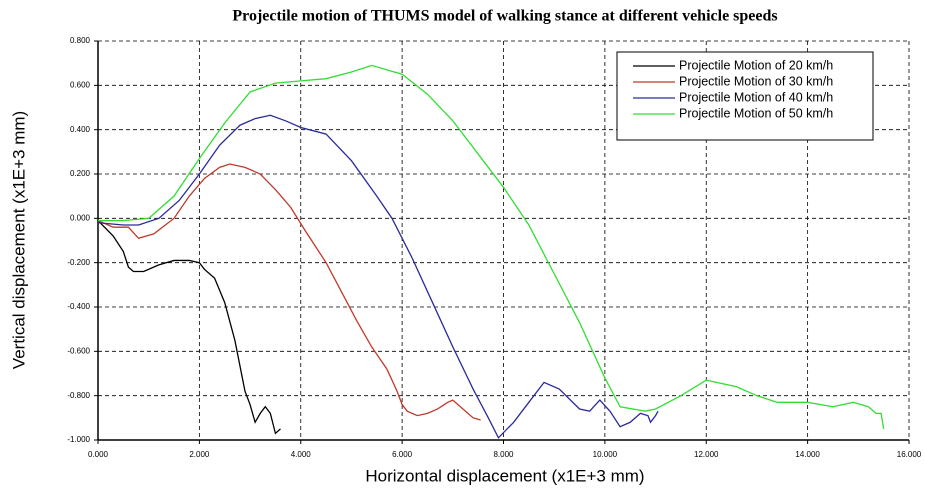 This screenshot has width=925, height=488. Describe the element at coordinates (301, 454) in the screenshot. I see `x-tick-label: 4.000` at that location.